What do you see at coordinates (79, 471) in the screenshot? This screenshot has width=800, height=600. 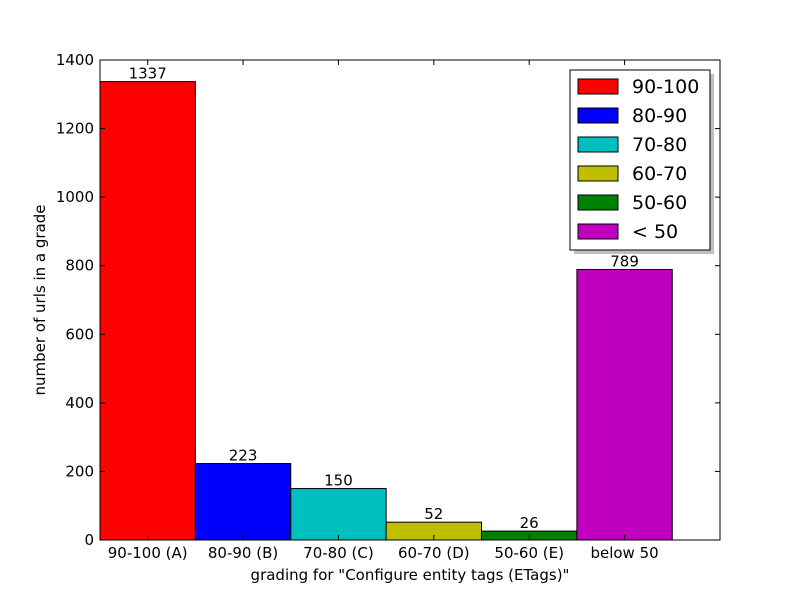 I see `y-tick-label: 200` at bounding box center [79, 471].